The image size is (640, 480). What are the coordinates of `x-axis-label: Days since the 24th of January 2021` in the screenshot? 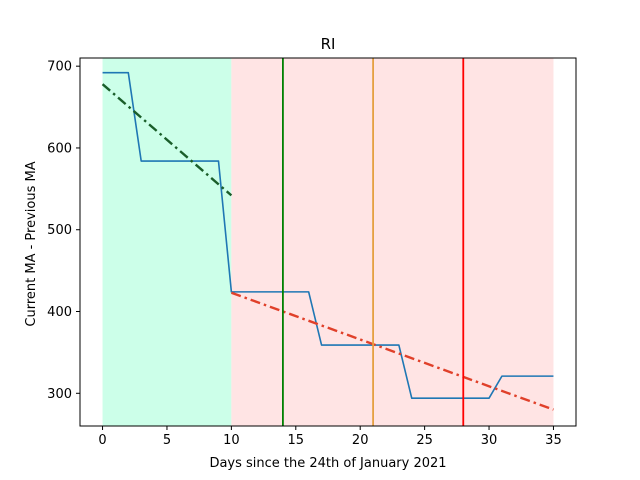 It's located at (327, 463).